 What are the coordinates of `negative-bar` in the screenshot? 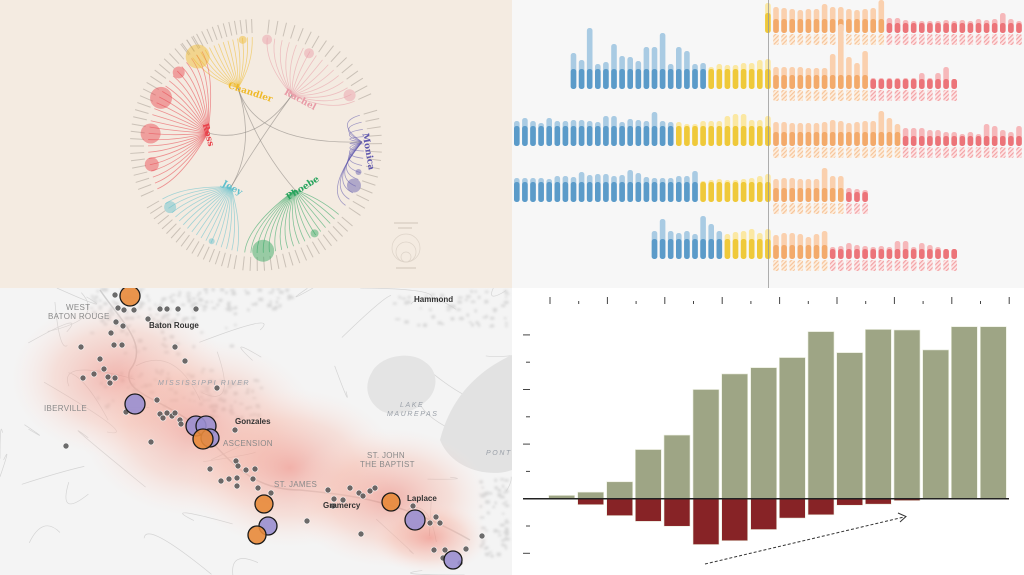 It's located at (706, 521).